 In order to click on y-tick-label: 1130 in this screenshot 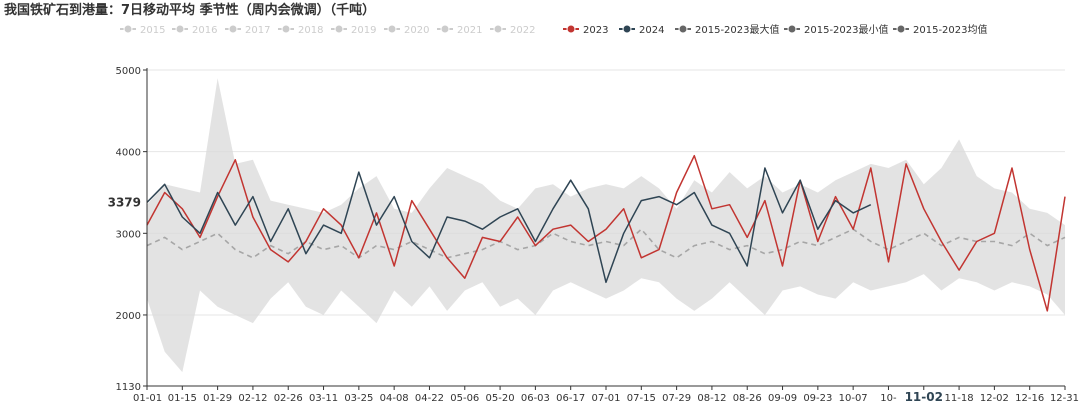, I will do `click(128, 387)`.